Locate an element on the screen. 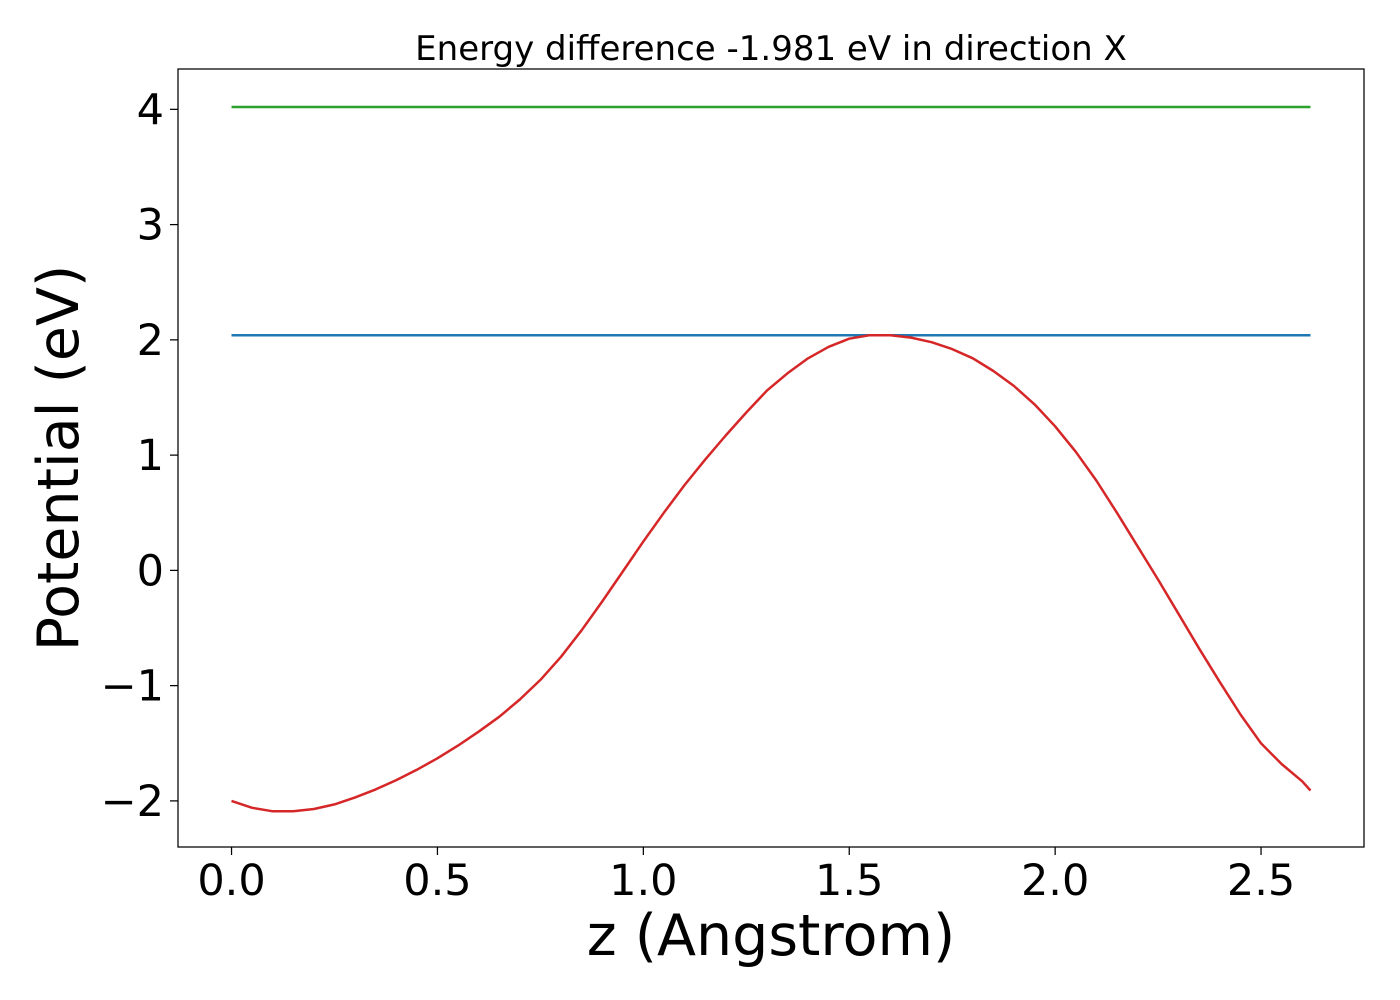 Image resolution: width=1400 pixels, height=1000 pixels. y-tick-label: 2 is located at coordinates (150, 341).